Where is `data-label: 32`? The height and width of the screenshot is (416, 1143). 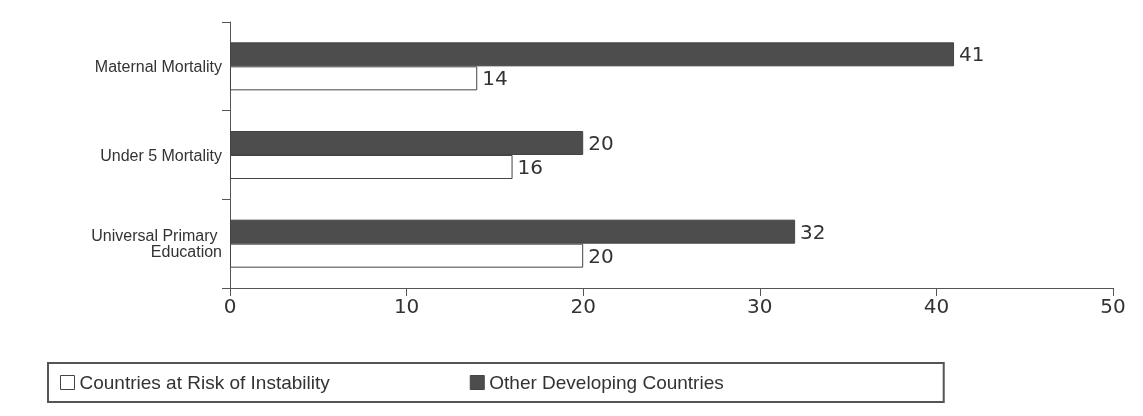
data-label: 32 is located at coordinates (813, 231).